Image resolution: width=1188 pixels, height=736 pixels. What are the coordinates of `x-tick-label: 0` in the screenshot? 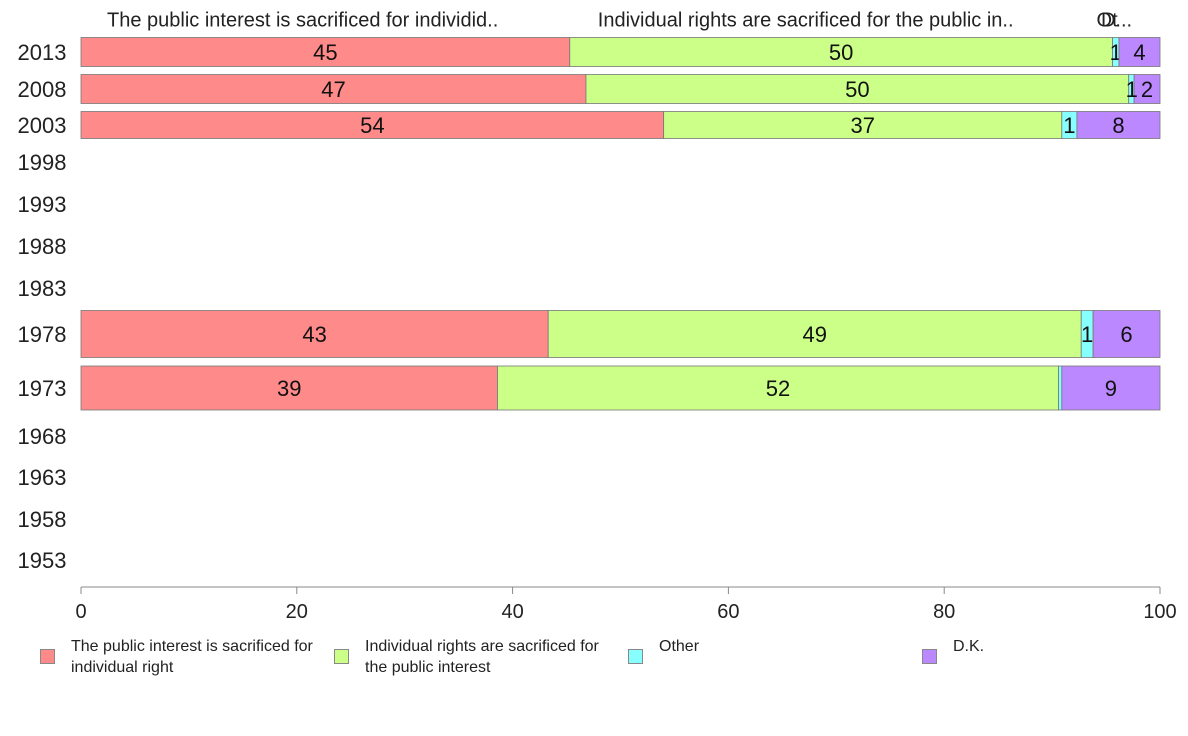 It's located at (80, 612).